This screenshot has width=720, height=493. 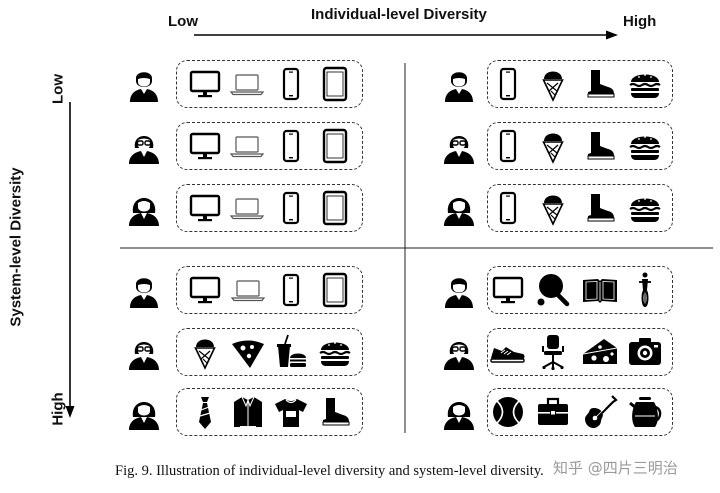 I want to click on camera-icon, so click(x=645, y=352).